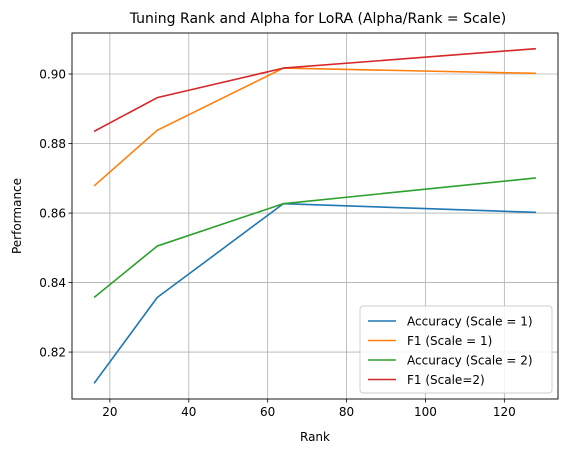 The image size is (576, 455). I want to click on legend-box, so click(456, 349).